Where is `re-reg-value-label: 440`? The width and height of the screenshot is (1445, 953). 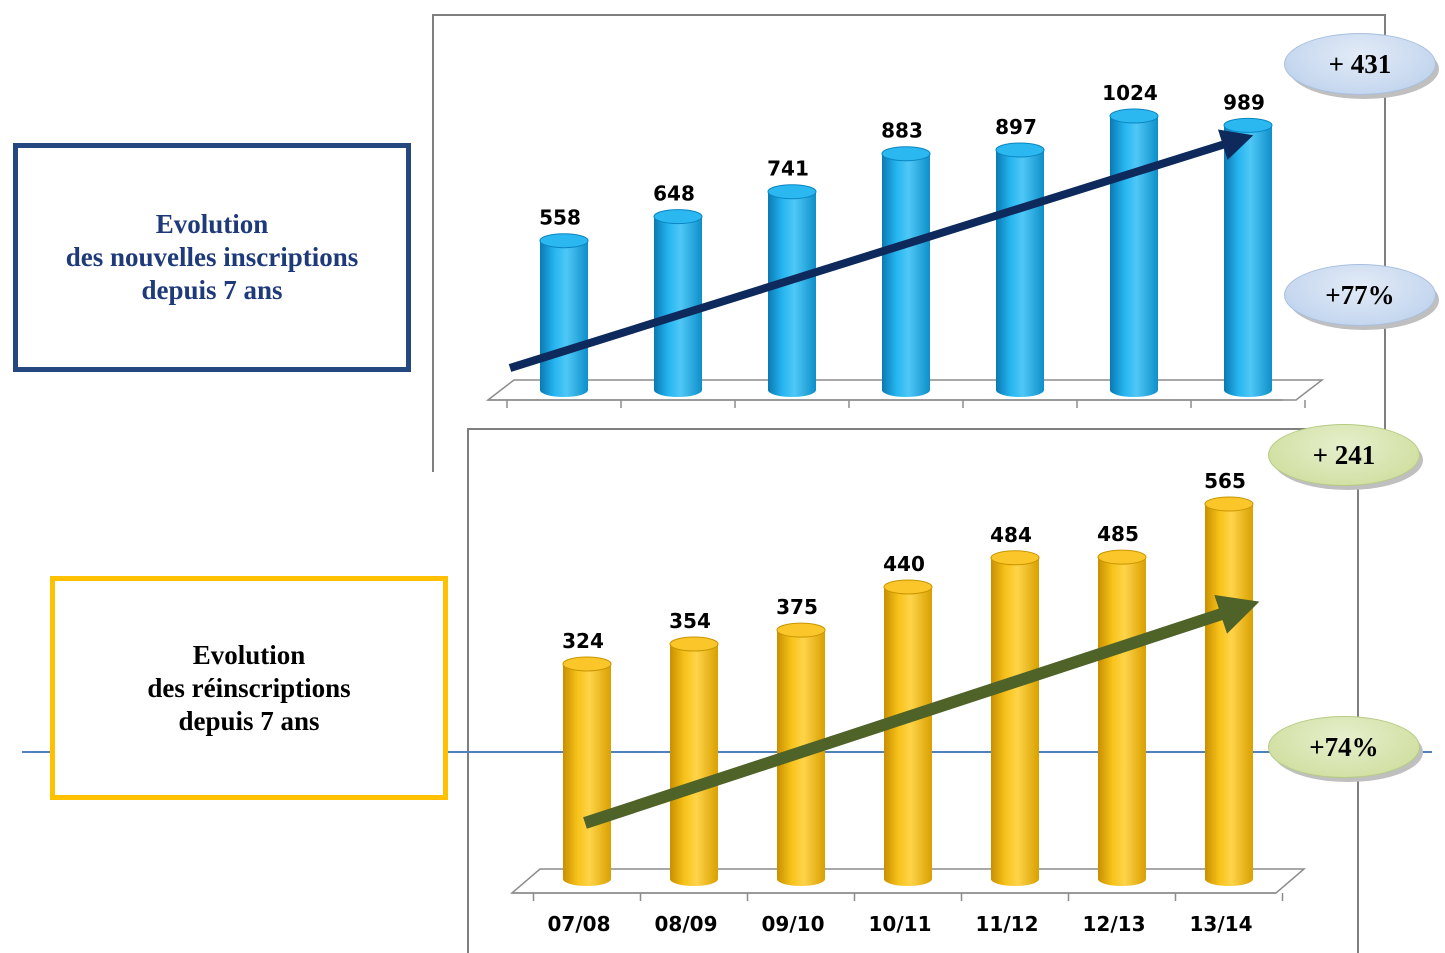
re-reg-value-label: 440 is located at coordinates (904, 564).